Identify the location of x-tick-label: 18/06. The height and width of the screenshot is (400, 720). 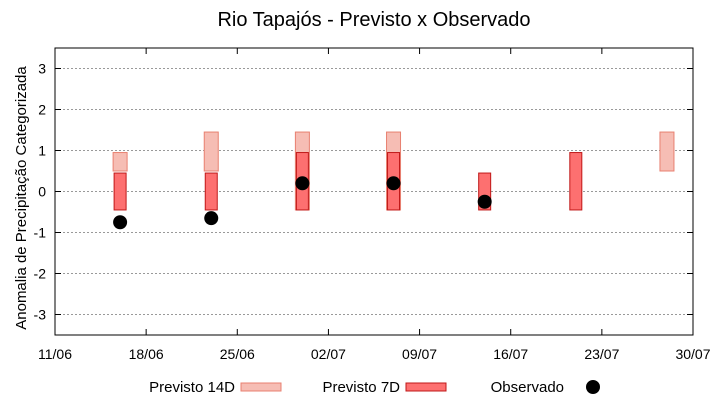
(146, 354).